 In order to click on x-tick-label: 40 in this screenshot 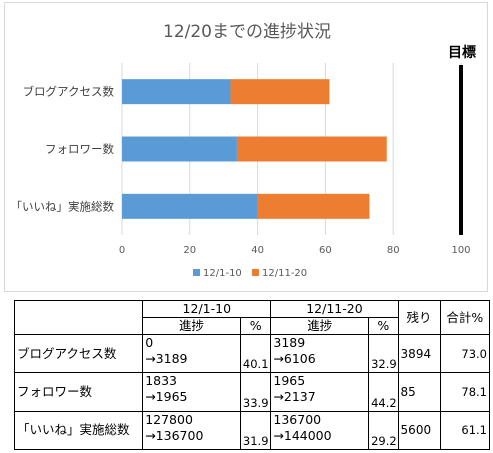, I will do `click(257, 250)`.